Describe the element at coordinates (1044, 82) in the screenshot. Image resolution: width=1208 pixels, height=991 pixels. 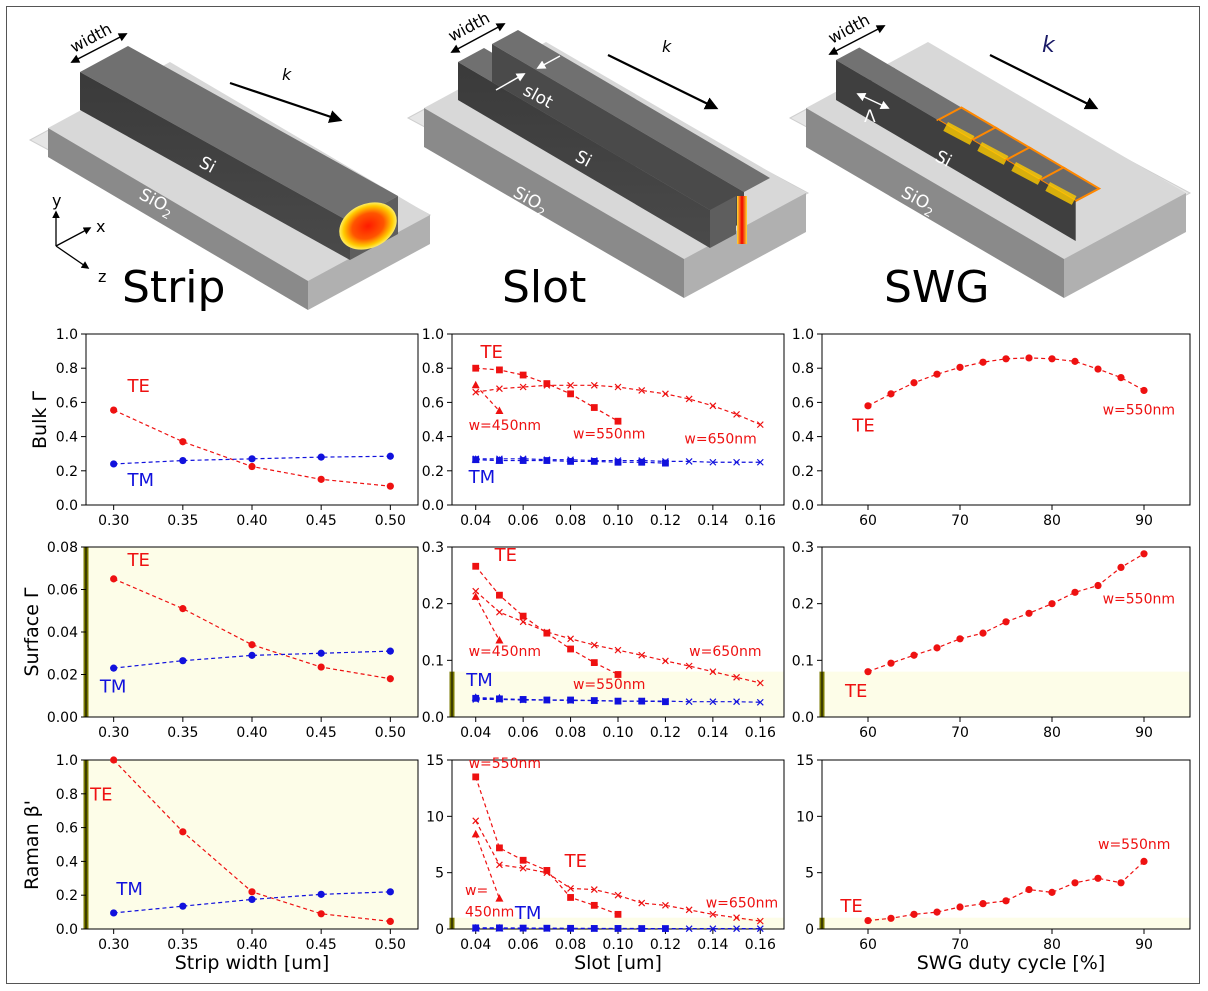
I see `swg-k-arrow` at that location.